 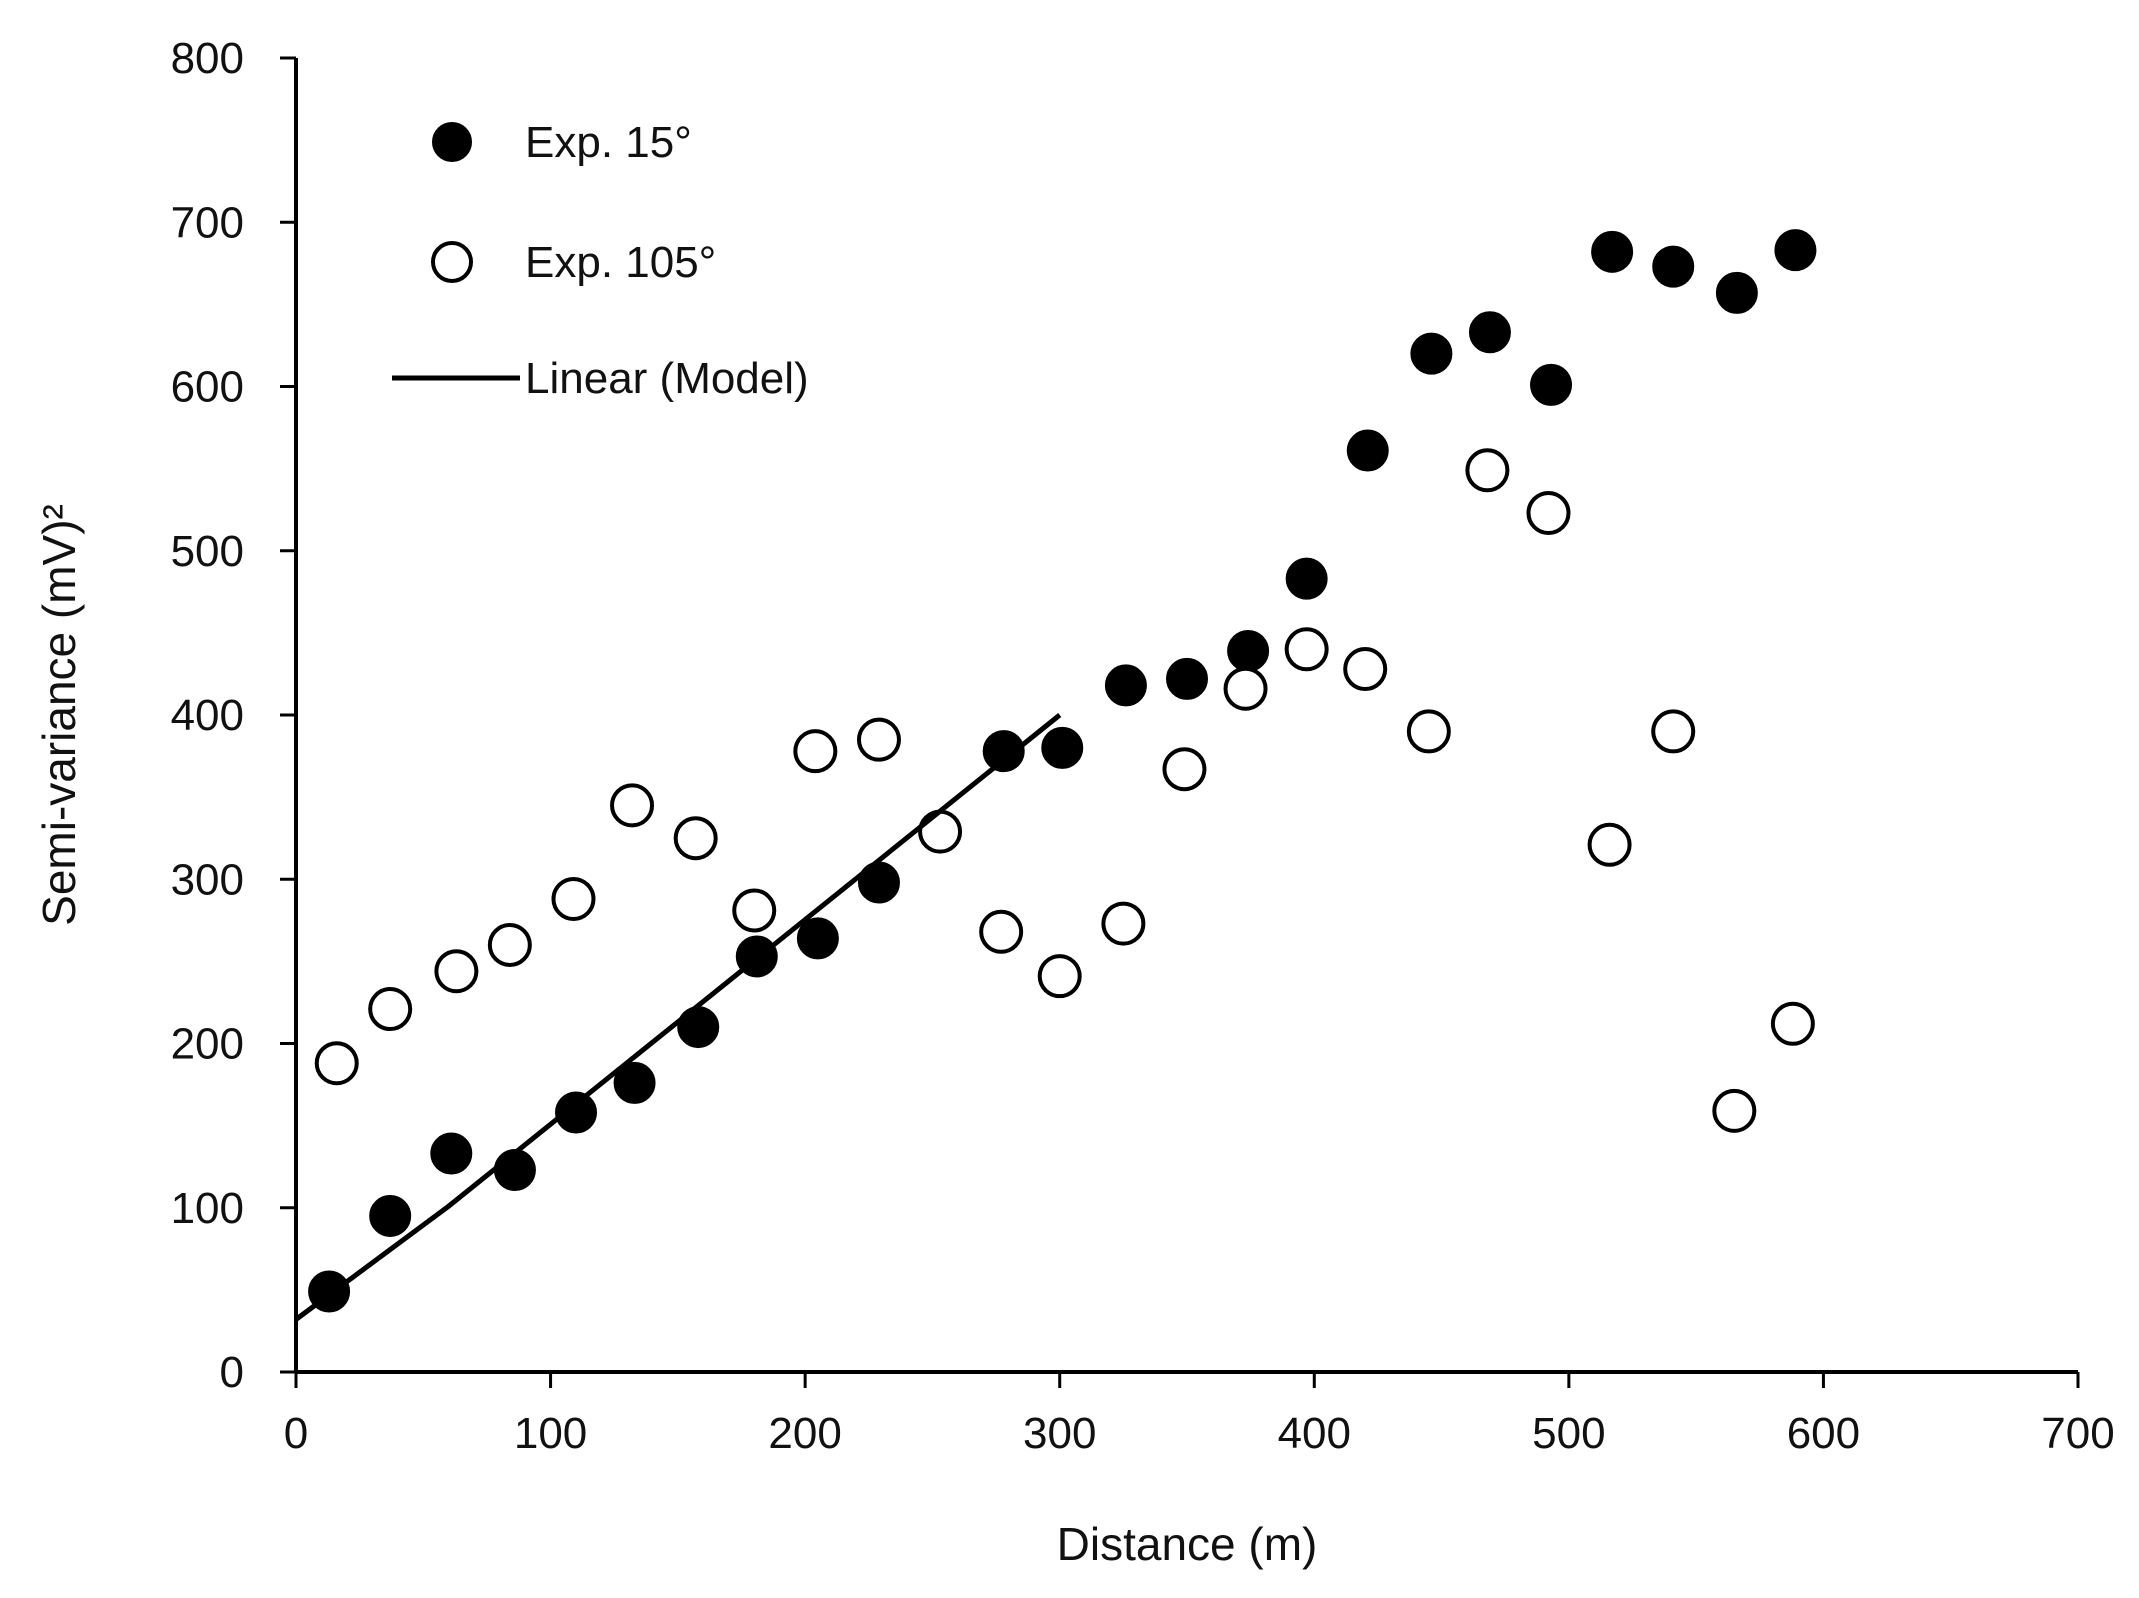 I want to click on y-tick-label: 500, so click(x=207, y=551).